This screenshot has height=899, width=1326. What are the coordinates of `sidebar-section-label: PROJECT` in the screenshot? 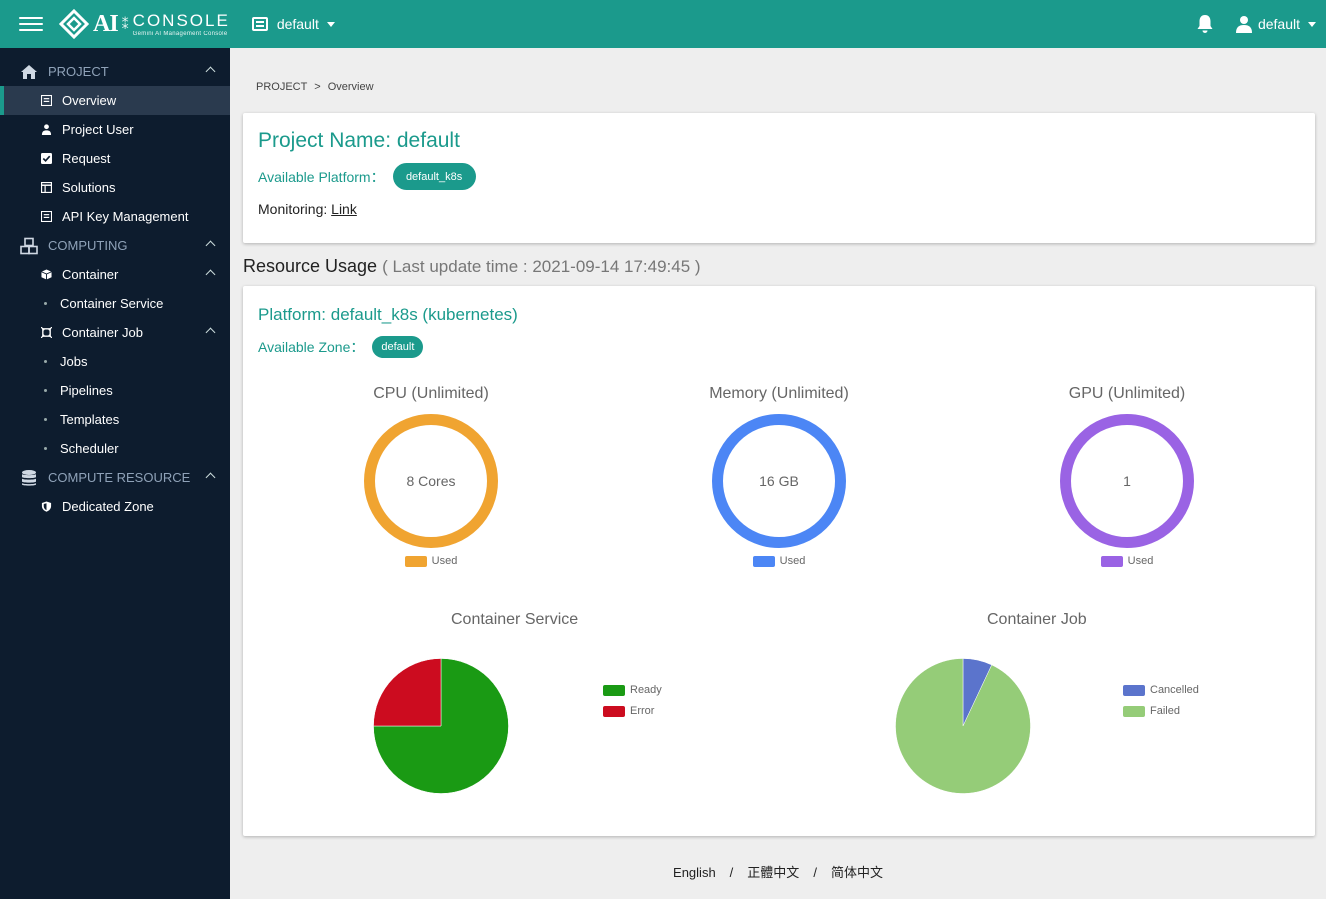 It's located at (78, 71).